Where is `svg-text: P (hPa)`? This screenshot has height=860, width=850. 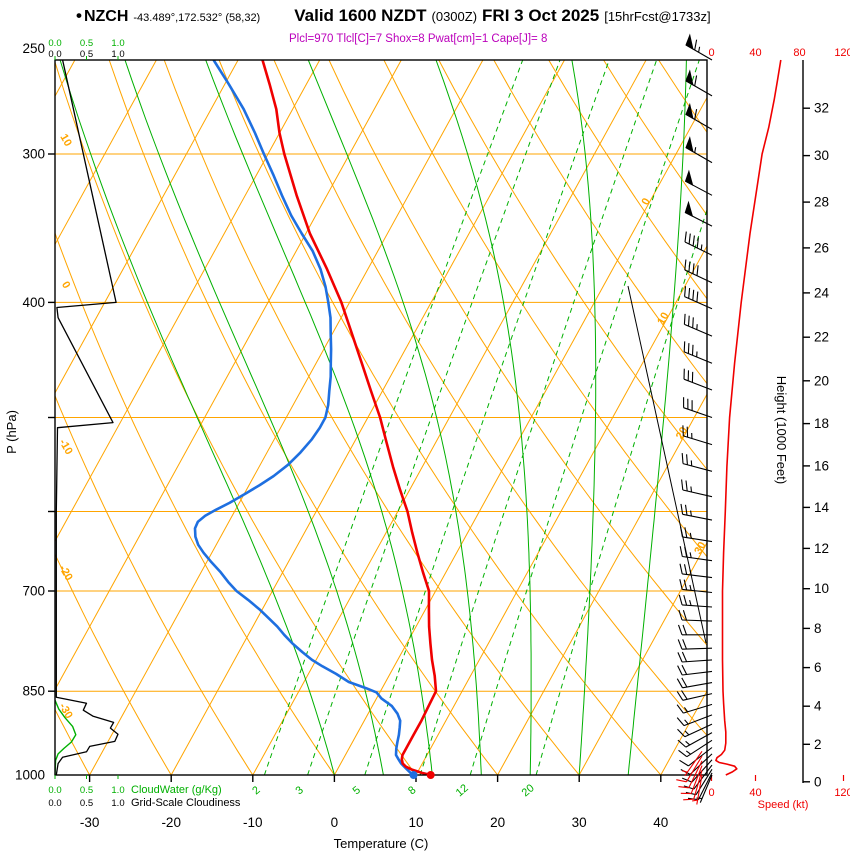
svg-text: P (hPa) is located at coordinates (11, 432).